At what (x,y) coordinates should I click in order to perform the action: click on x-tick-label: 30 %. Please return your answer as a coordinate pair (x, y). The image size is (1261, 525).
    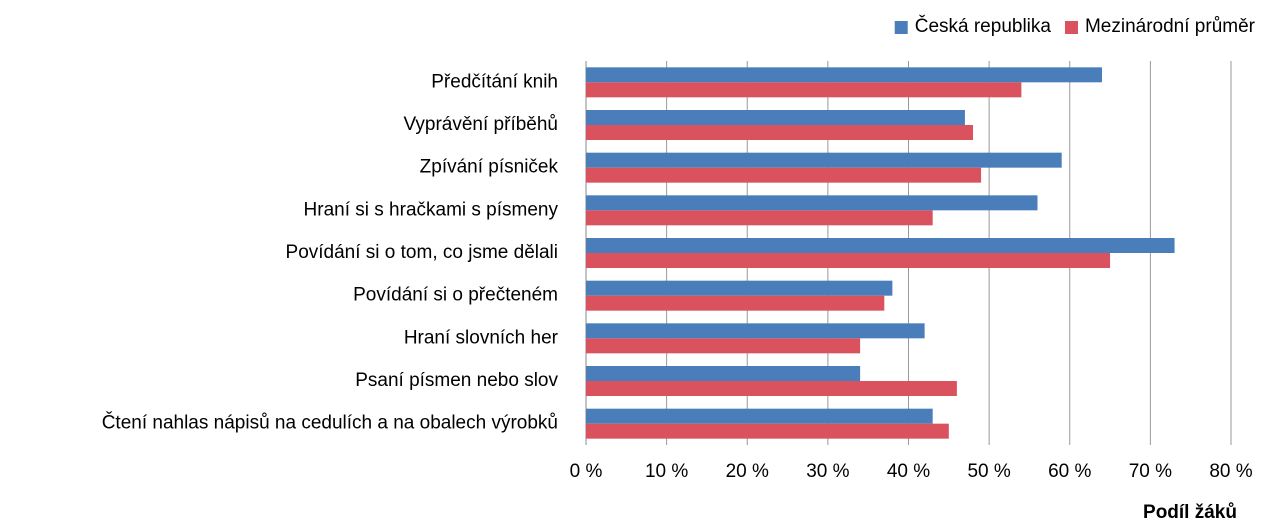
    Looking at the image, I should click on (827, 471).